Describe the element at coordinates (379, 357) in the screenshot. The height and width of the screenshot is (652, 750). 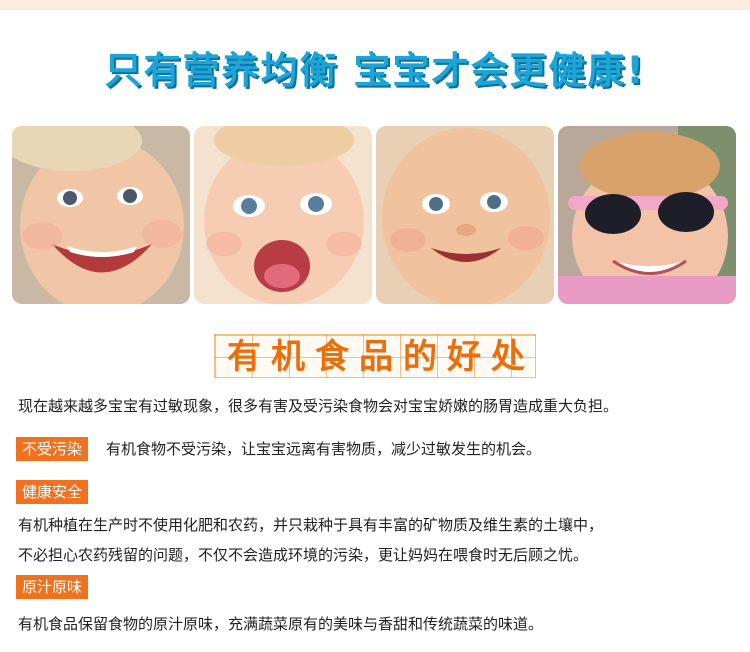
I see `section-title-char: 品` at that location.